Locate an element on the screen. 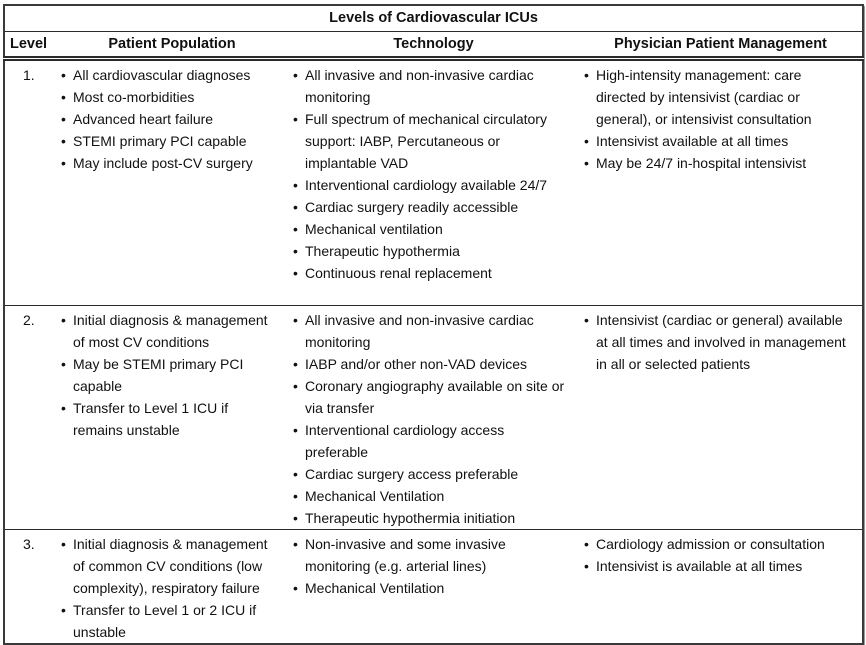 This screenshot has width=866, height=645. bullet-item: Cardiac surgery access preferable is located at coordinates (431, 474).